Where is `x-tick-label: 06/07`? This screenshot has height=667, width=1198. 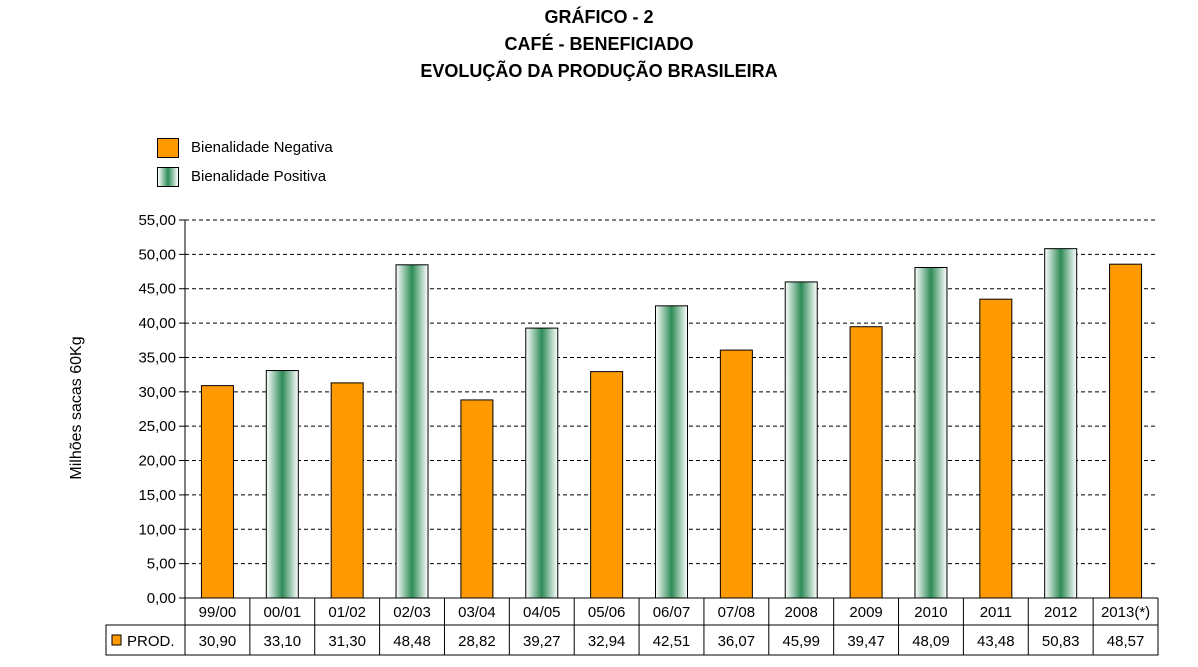 x-tick-label: 06/07 is located at coordinates (672, 612).